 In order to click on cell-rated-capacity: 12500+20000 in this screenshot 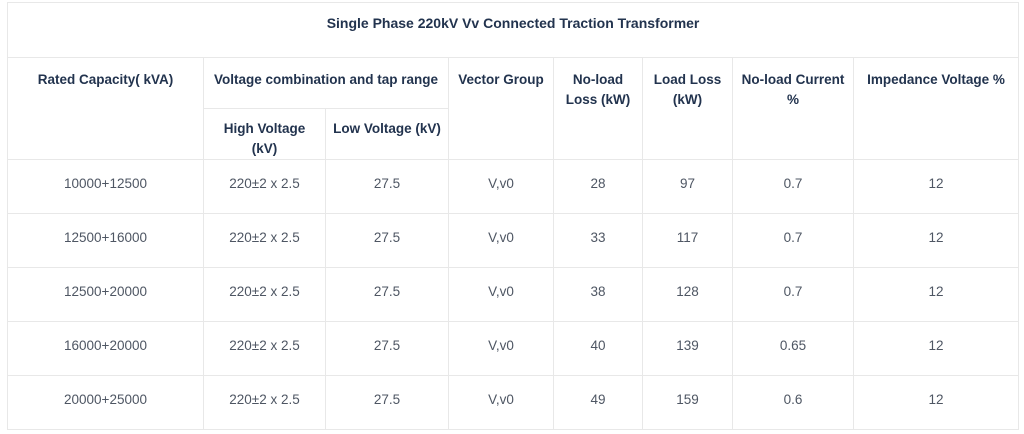, I will do `click(105, 294)`.